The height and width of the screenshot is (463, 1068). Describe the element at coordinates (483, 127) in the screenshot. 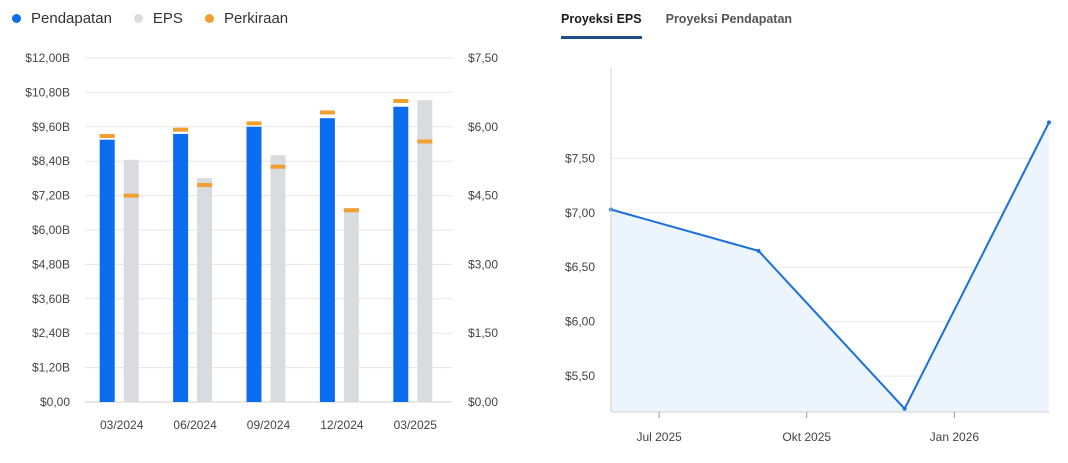

I see `right-axis-tick-label: $6,00` at that location.